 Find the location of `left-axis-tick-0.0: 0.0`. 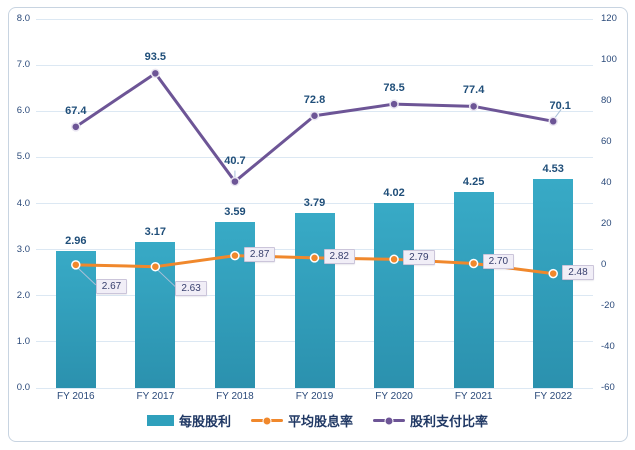

left-axis-tick-0.0: 0.0 is located at coordinates (23, 387).